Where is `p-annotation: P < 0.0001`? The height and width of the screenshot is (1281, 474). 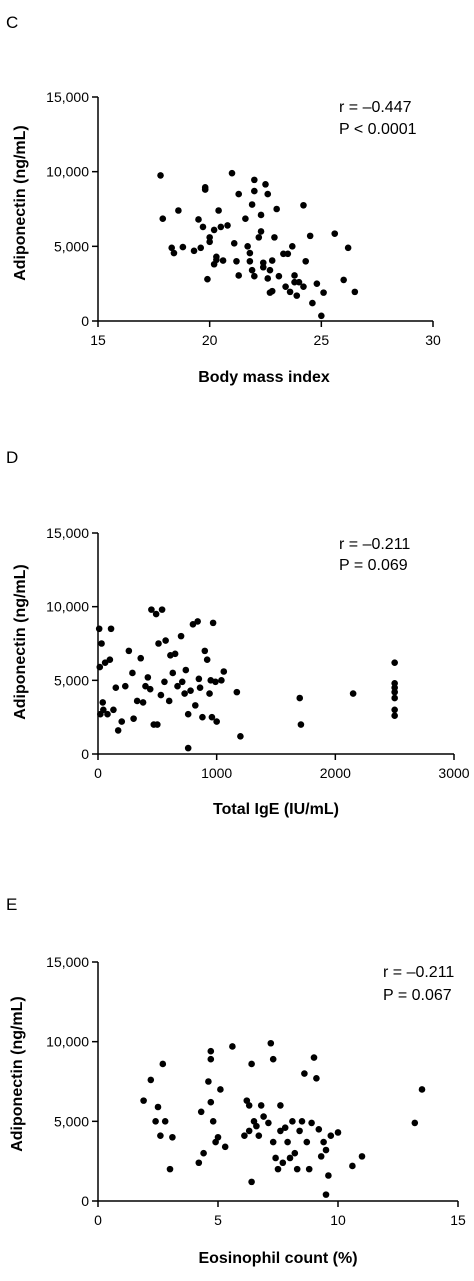
p-annotation: P < 0.0001 is located at coordinates (378, 129).